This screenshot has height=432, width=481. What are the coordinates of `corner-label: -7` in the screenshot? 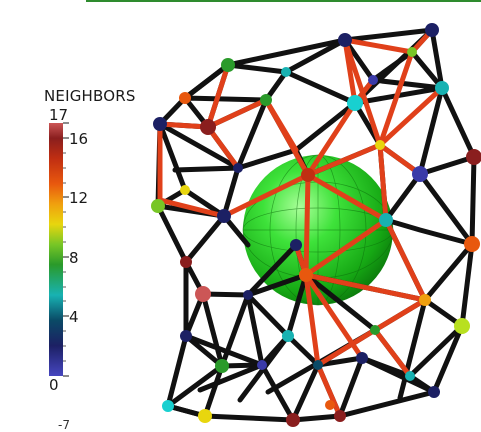 It's located at (64, 425).